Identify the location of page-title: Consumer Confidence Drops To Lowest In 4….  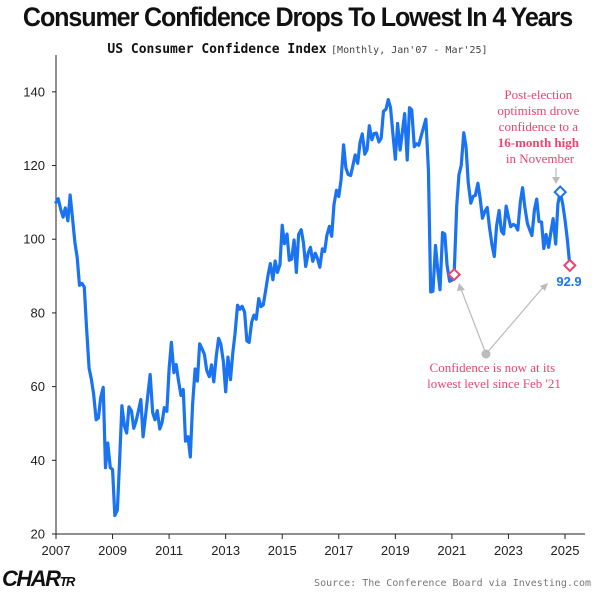
(297, 17).